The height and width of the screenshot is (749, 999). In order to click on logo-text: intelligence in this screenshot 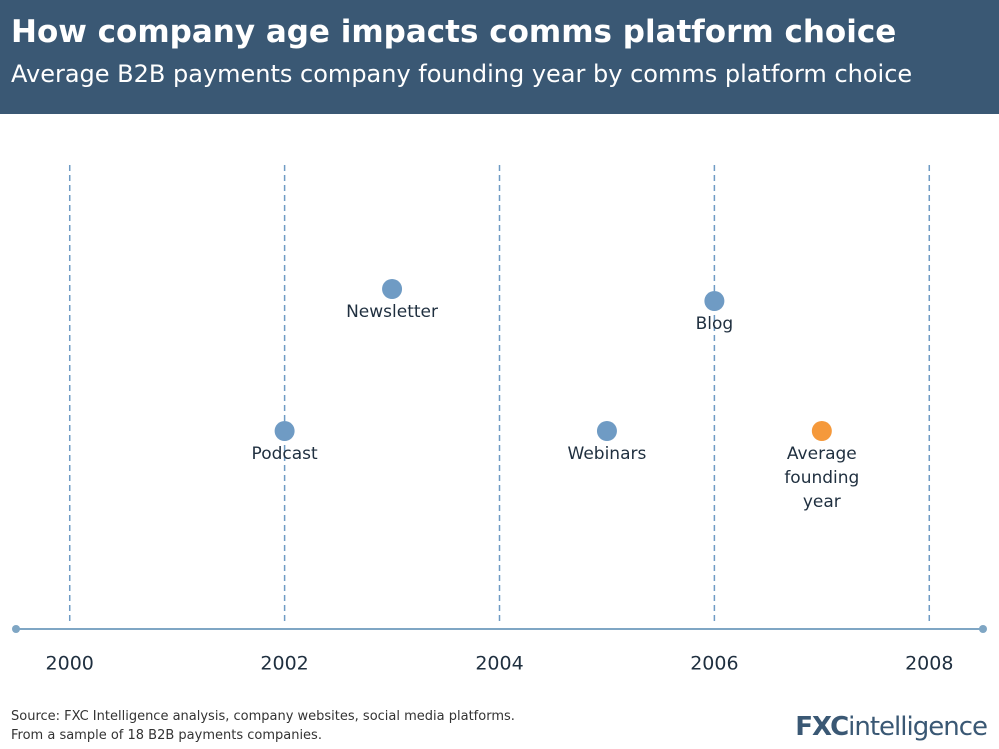, I will do `click(918, 727)`.